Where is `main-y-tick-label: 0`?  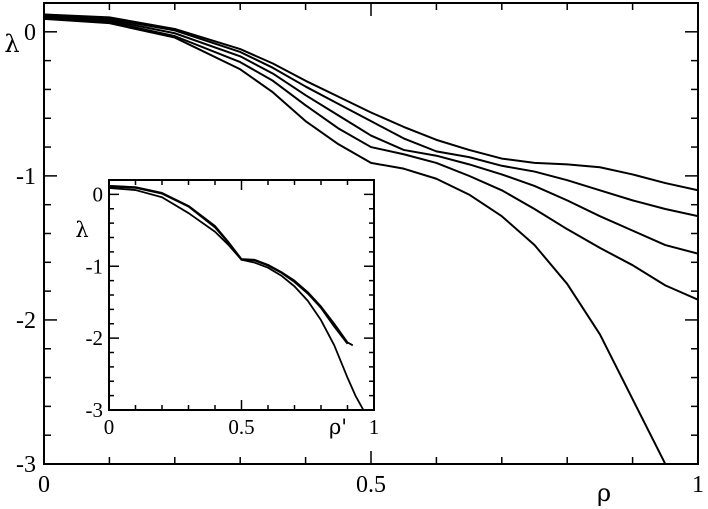 main-y-tick-label: 0 is located at coordinates (30, 33).